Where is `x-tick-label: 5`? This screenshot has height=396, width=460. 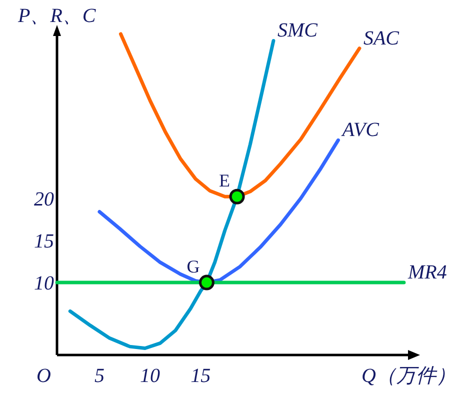
x-tick-label: 5 is located at coordinates (99, 376).